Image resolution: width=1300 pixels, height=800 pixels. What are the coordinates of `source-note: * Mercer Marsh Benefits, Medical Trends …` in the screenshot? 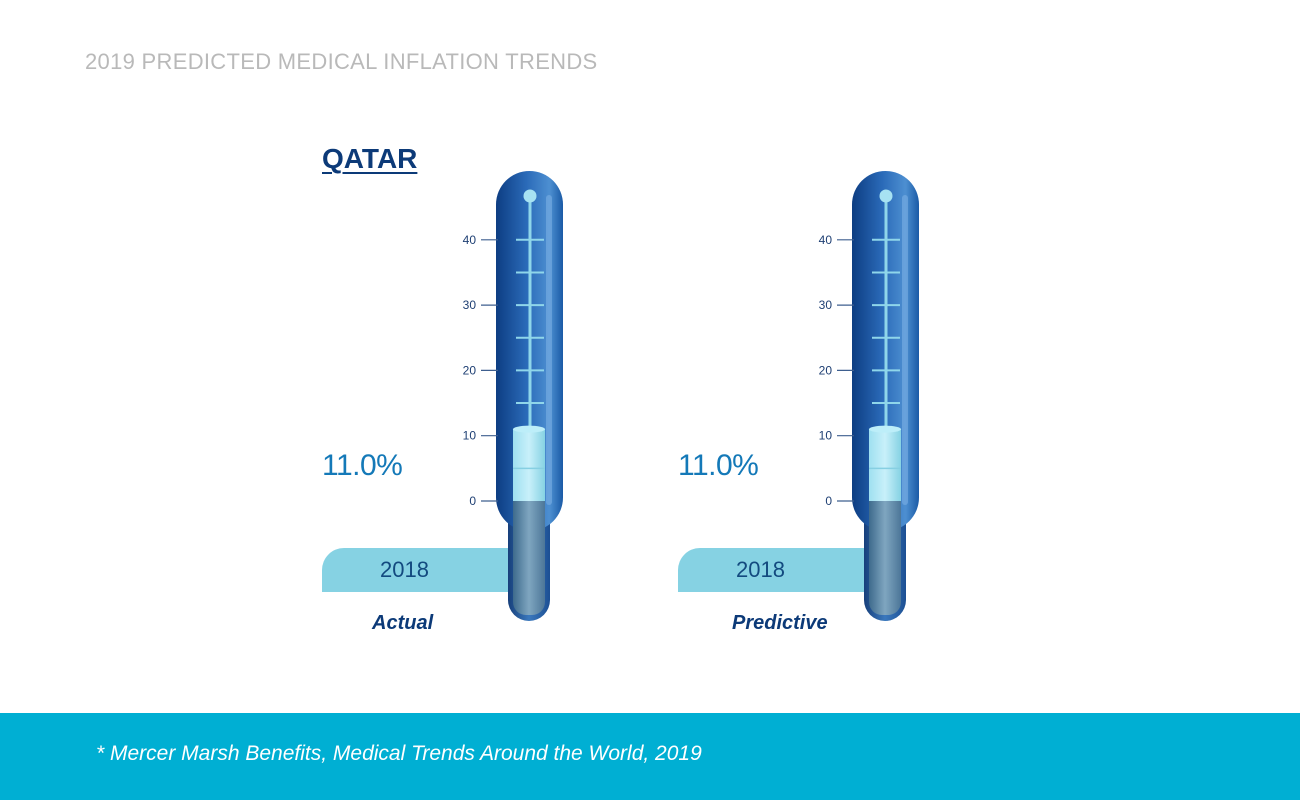 It's located at (399, 753).